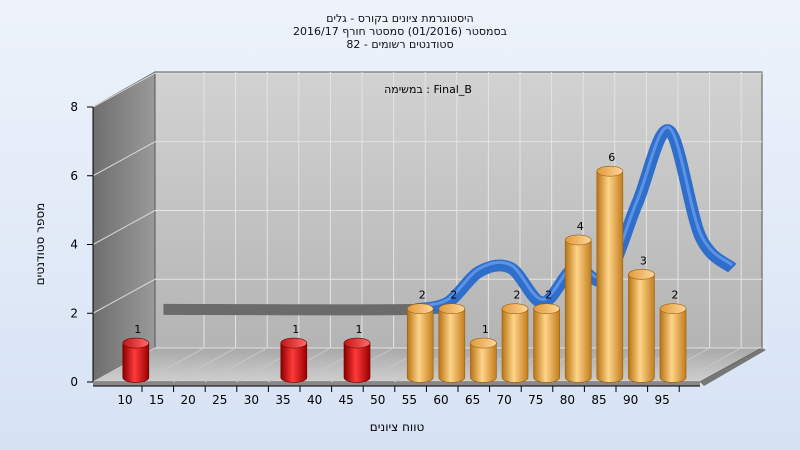 This screenshot has width=800, height=450. I want to click on floor-right-edge, so click(733, 367).